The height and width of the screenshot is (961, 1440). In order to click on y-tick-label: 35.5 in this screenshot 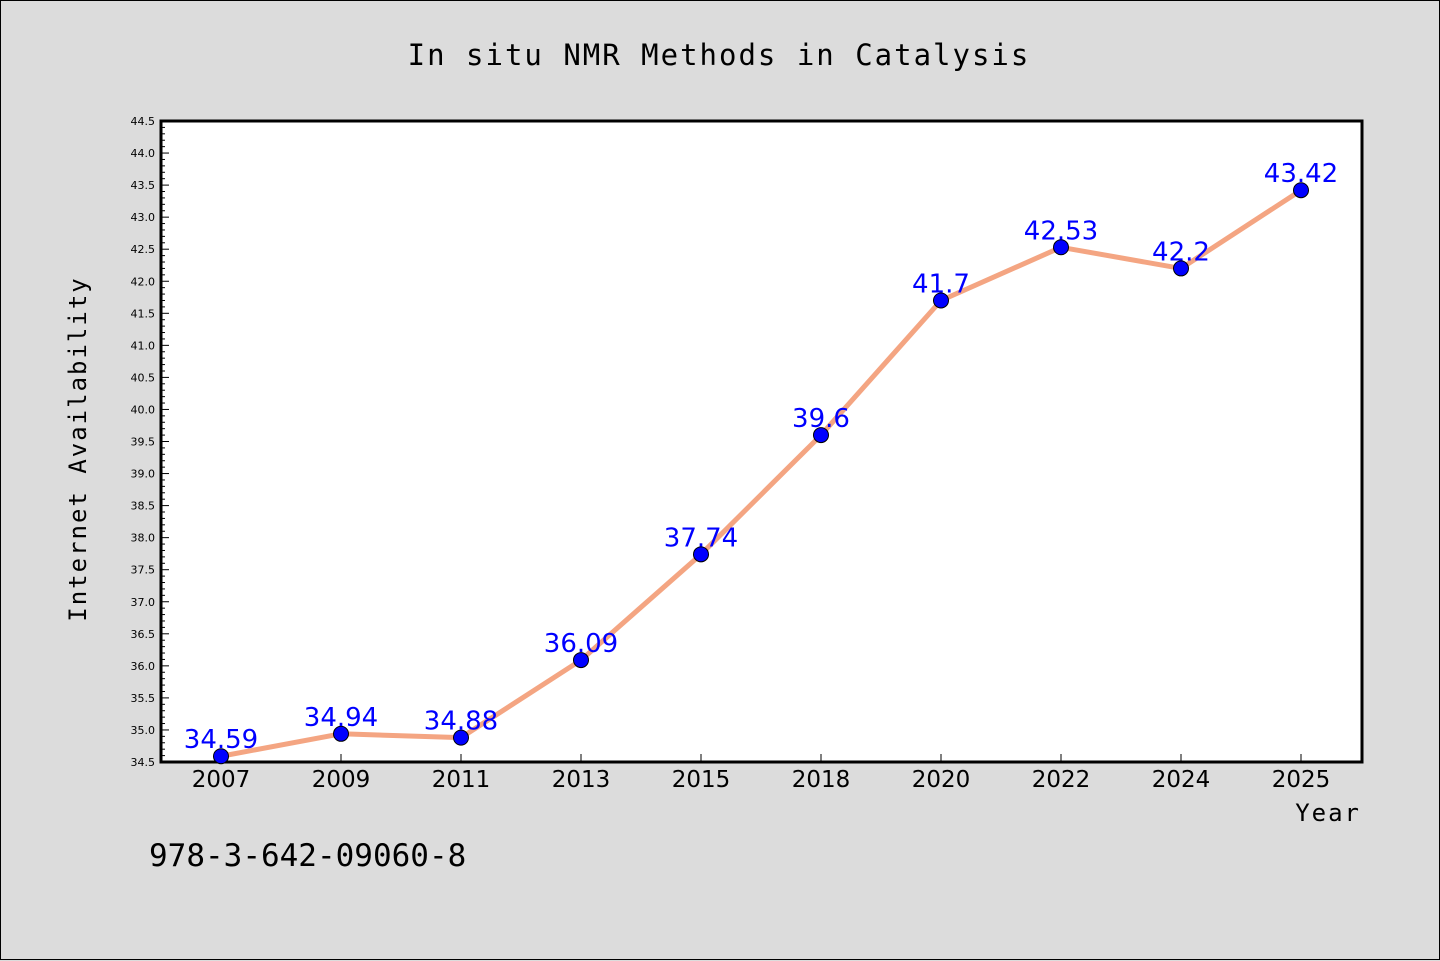, I will do `click(143, 698)`.